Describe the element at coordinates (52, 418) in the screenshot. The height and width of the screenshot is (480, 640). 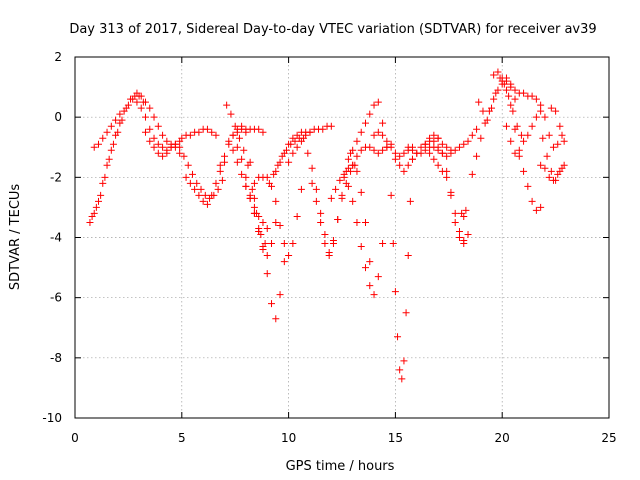
I see `y-tick-label: -10` at that location.